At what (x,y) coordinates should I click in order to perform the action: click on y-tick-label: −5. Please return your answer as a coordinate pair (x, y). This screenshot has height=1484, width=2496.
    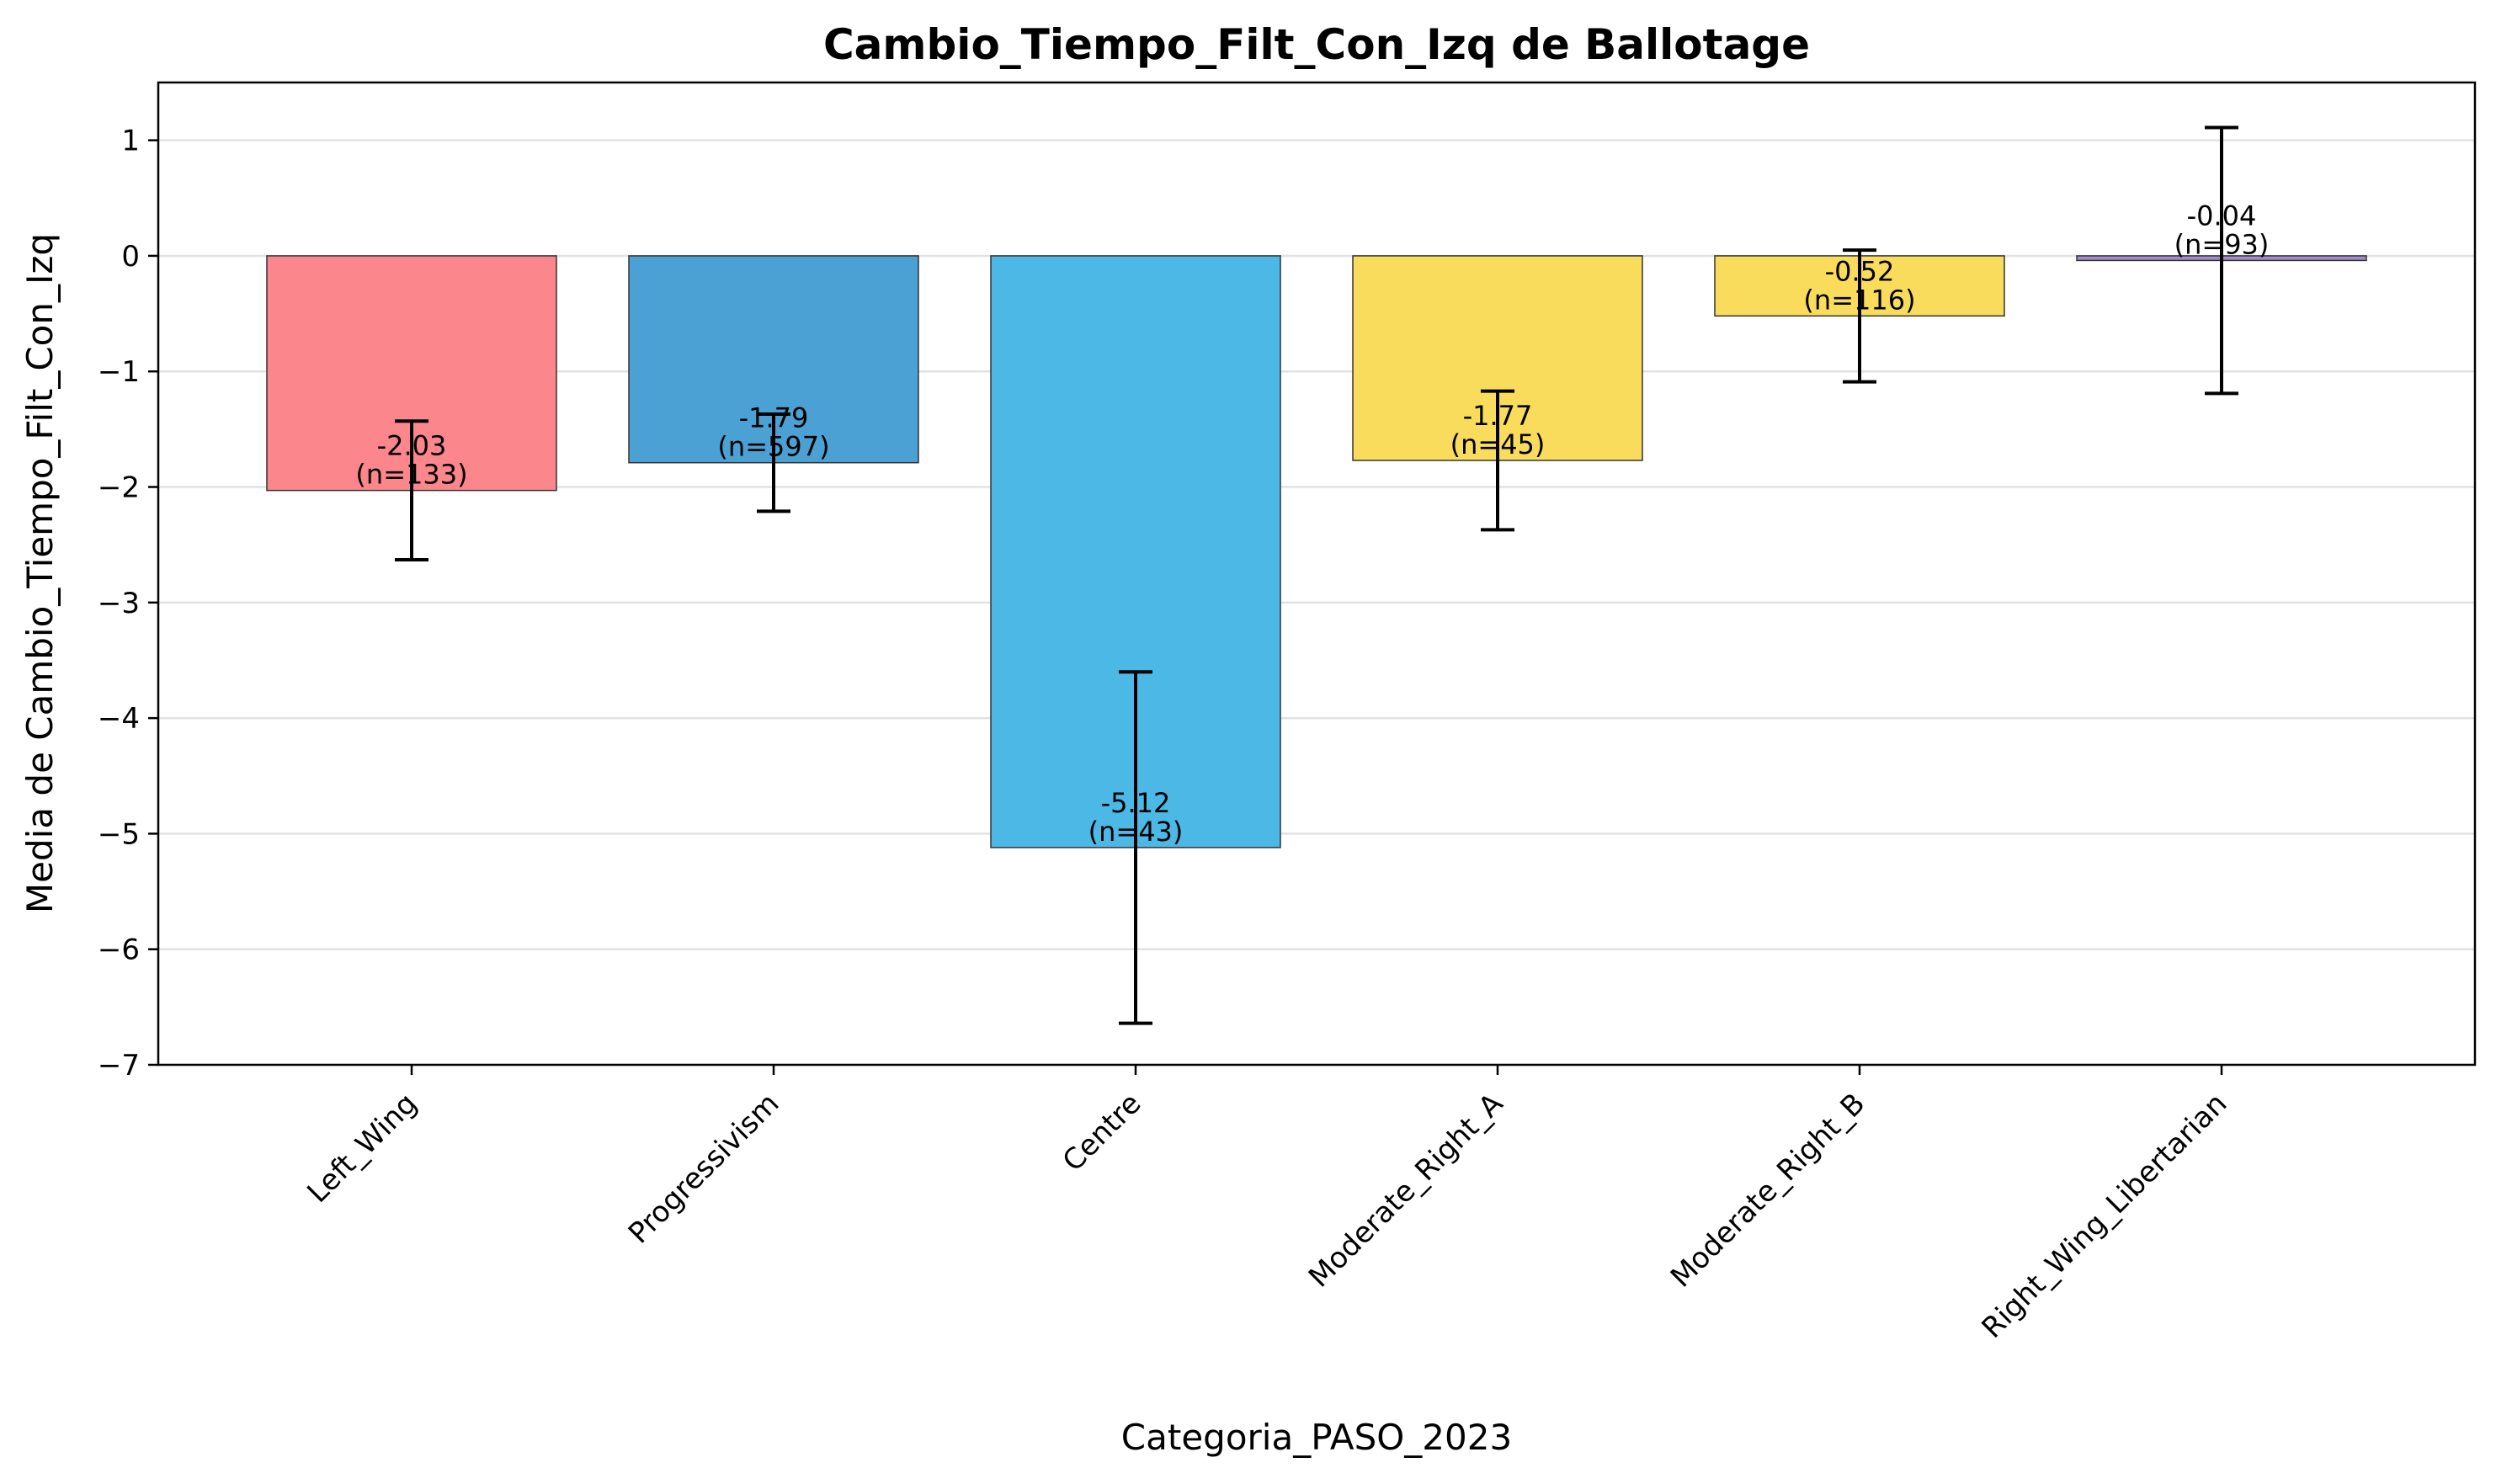
    Looking at the image, I should click on (119, 834).